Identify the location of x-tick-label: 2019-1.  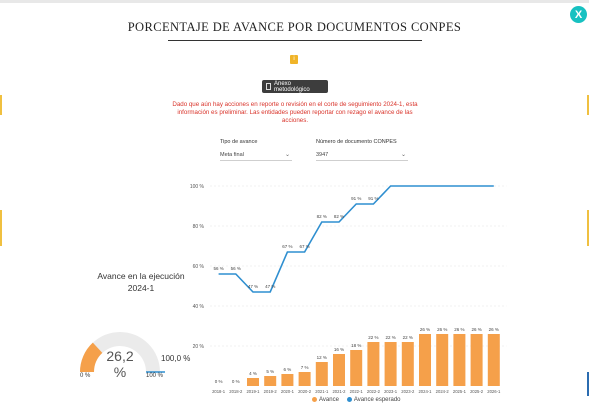
(253, 391).